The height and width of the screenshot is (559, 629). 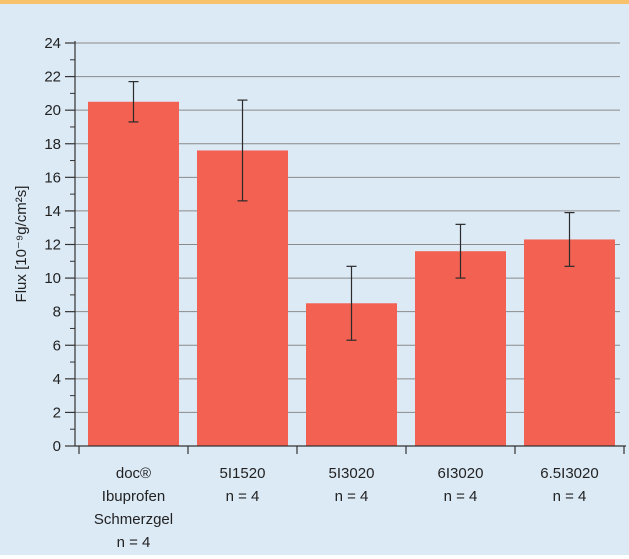 What do you see at coordinates (52, 278) in the screenshot?
I see `y-tick-label: 10` at bounding box center [52, 278].